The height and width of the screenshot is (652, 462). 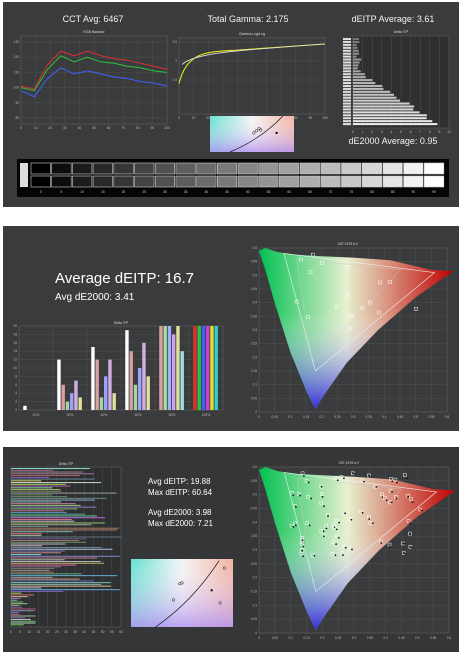 What do you see at coordinates (138, 128) in the screenshot?
I see `x-tick-label: 80` at bounding box center [138, 128].